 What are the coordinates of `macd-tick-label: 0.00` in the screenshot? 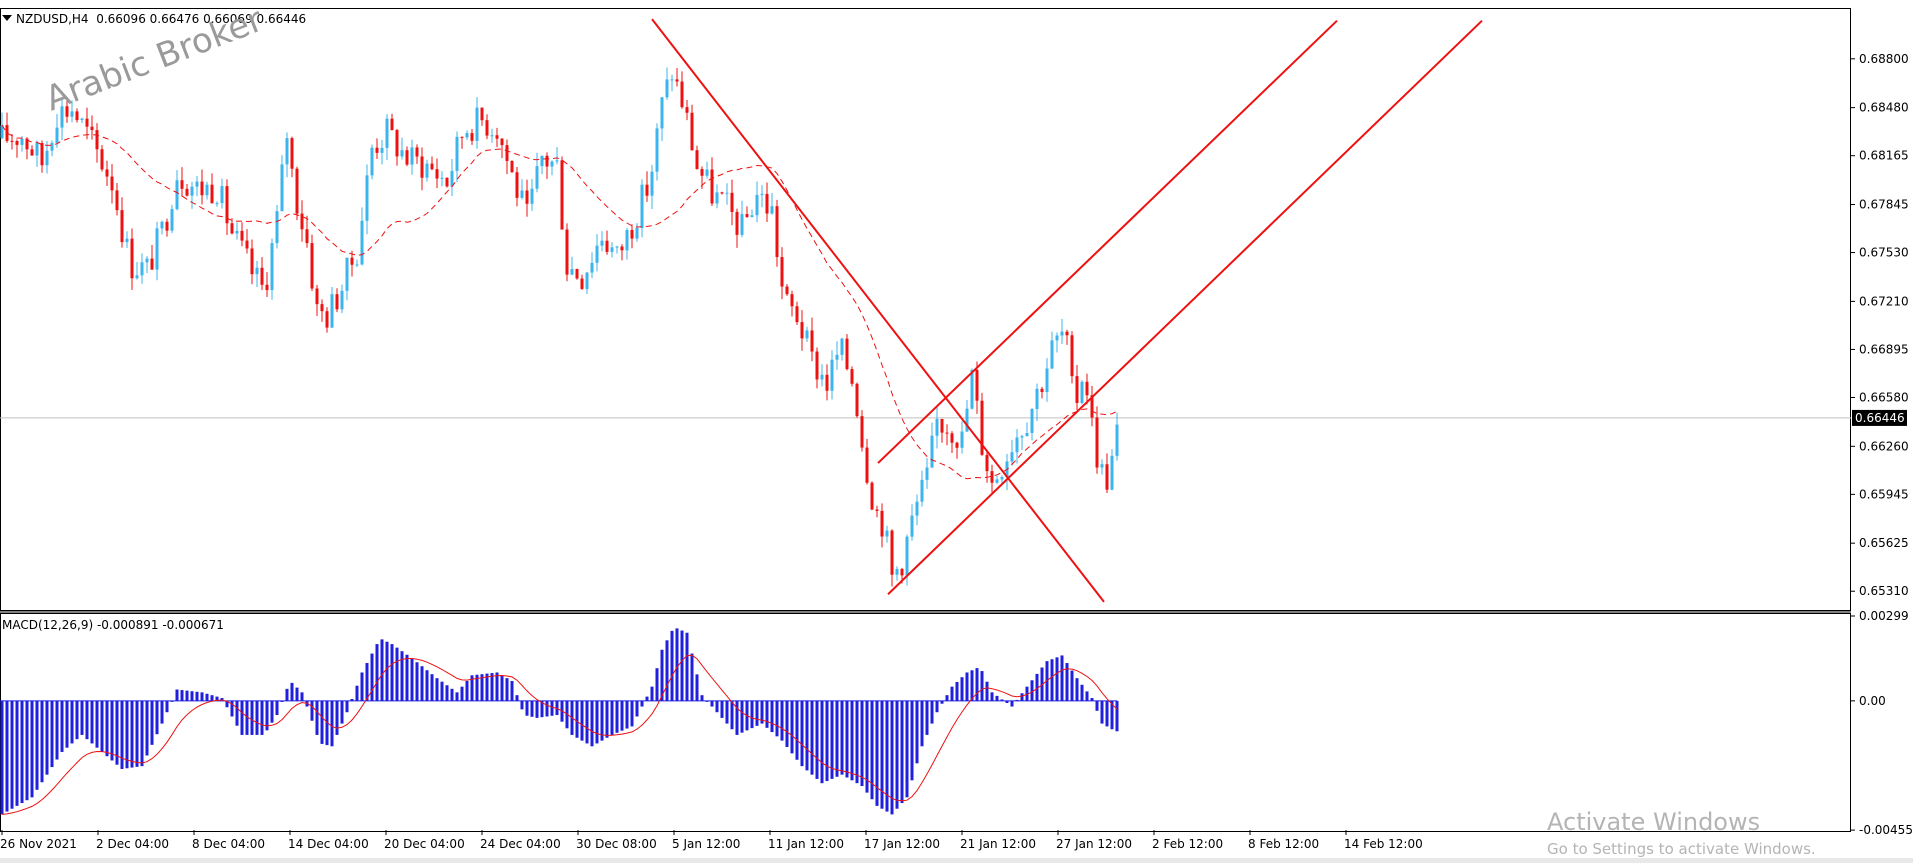 It's located at (1872, 701).